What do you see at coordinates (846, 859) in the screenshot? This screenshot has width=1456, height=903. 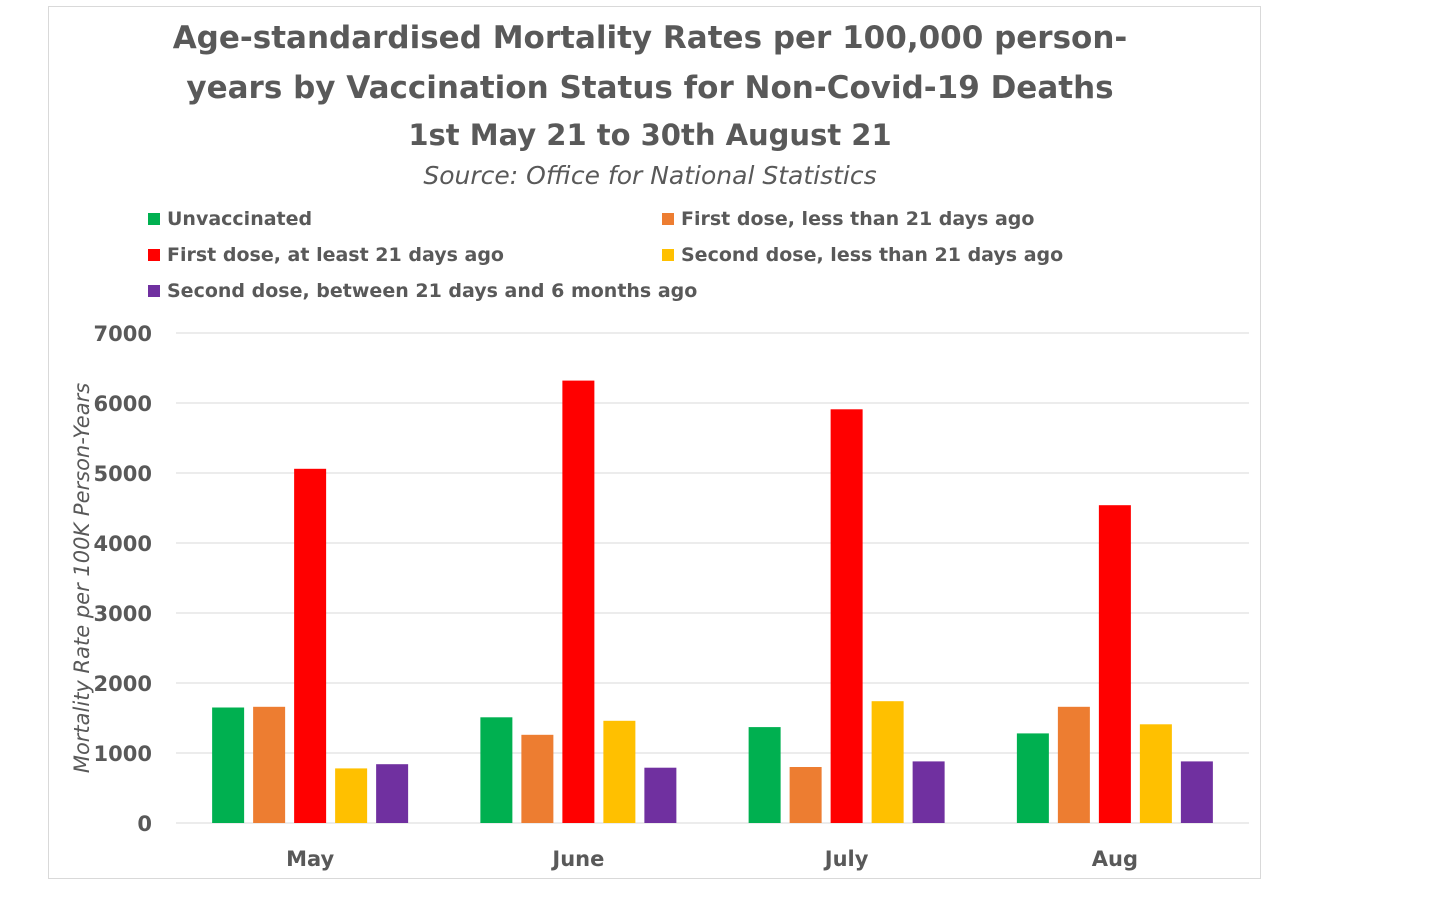 I see `x-tick-label: July` at bounding box center [846, 859].